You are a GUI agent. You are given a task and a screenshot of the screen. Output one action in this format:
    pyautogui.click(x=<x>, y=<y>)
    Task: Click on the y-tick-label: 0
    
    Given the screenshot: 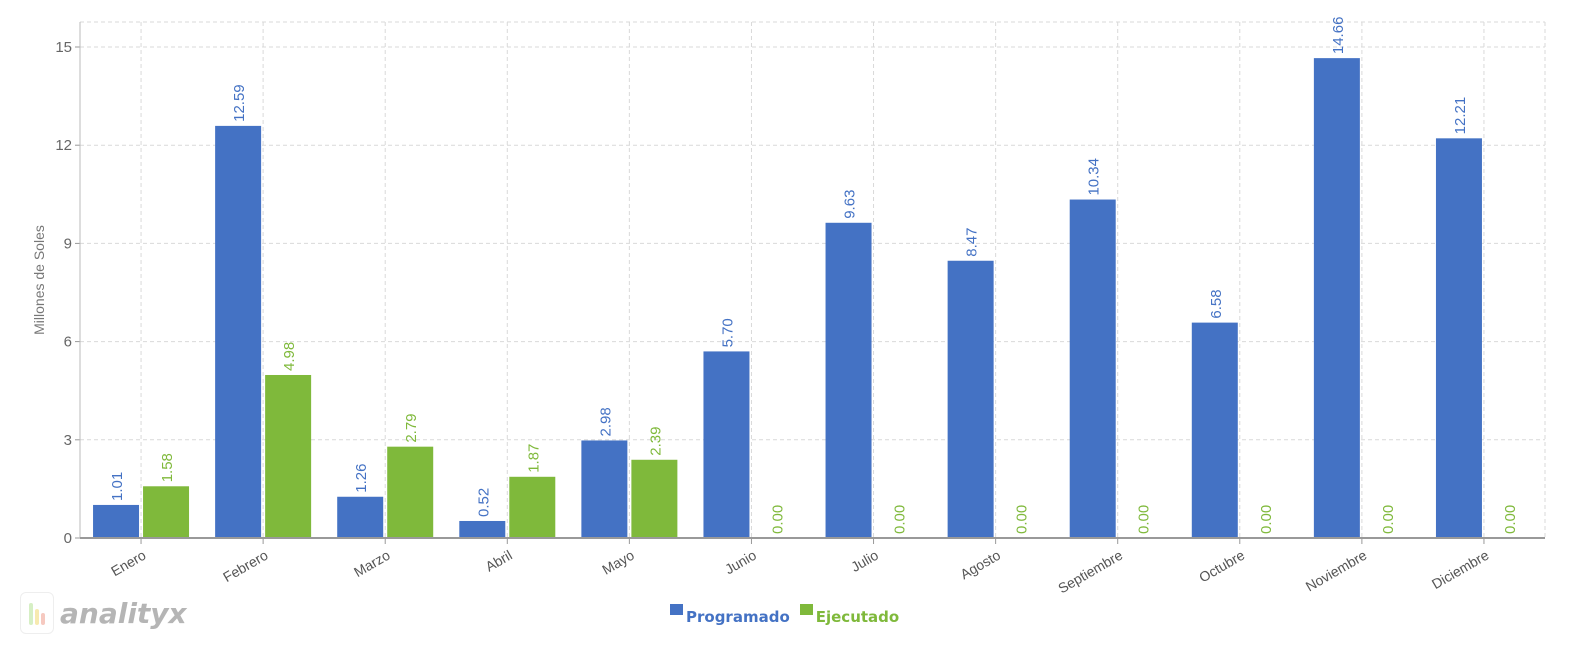 What is the action you would take?
    pyautogui.click(x=68, y=538)
    